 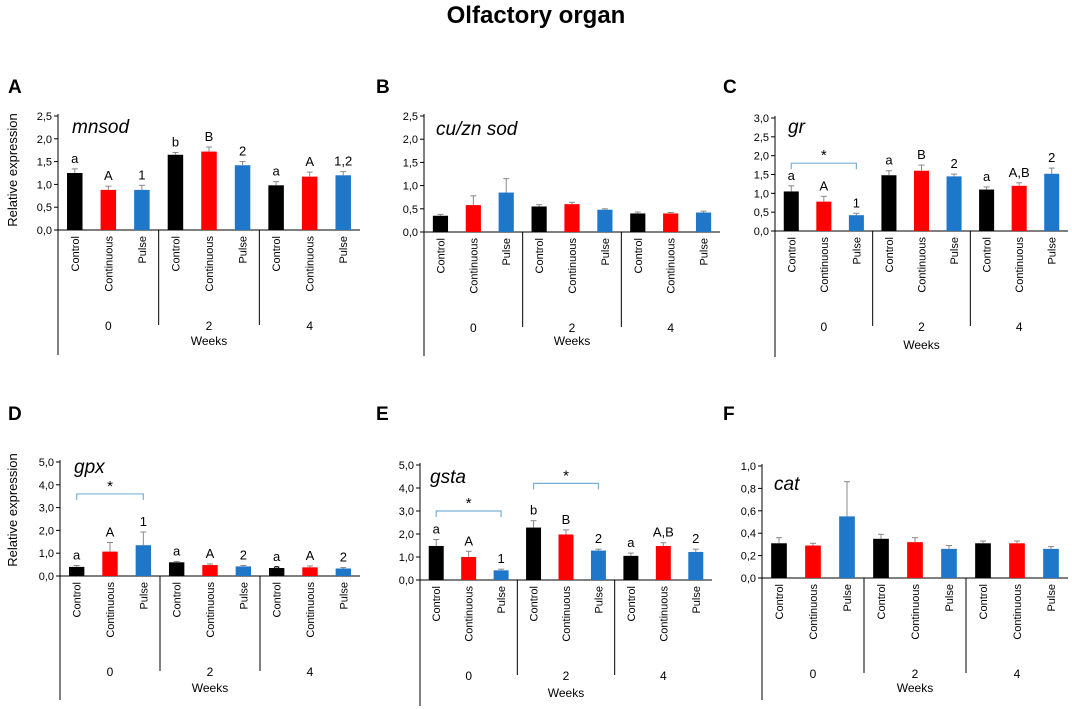 I want to click on bracket-star: *, so click(x=566, y=475).